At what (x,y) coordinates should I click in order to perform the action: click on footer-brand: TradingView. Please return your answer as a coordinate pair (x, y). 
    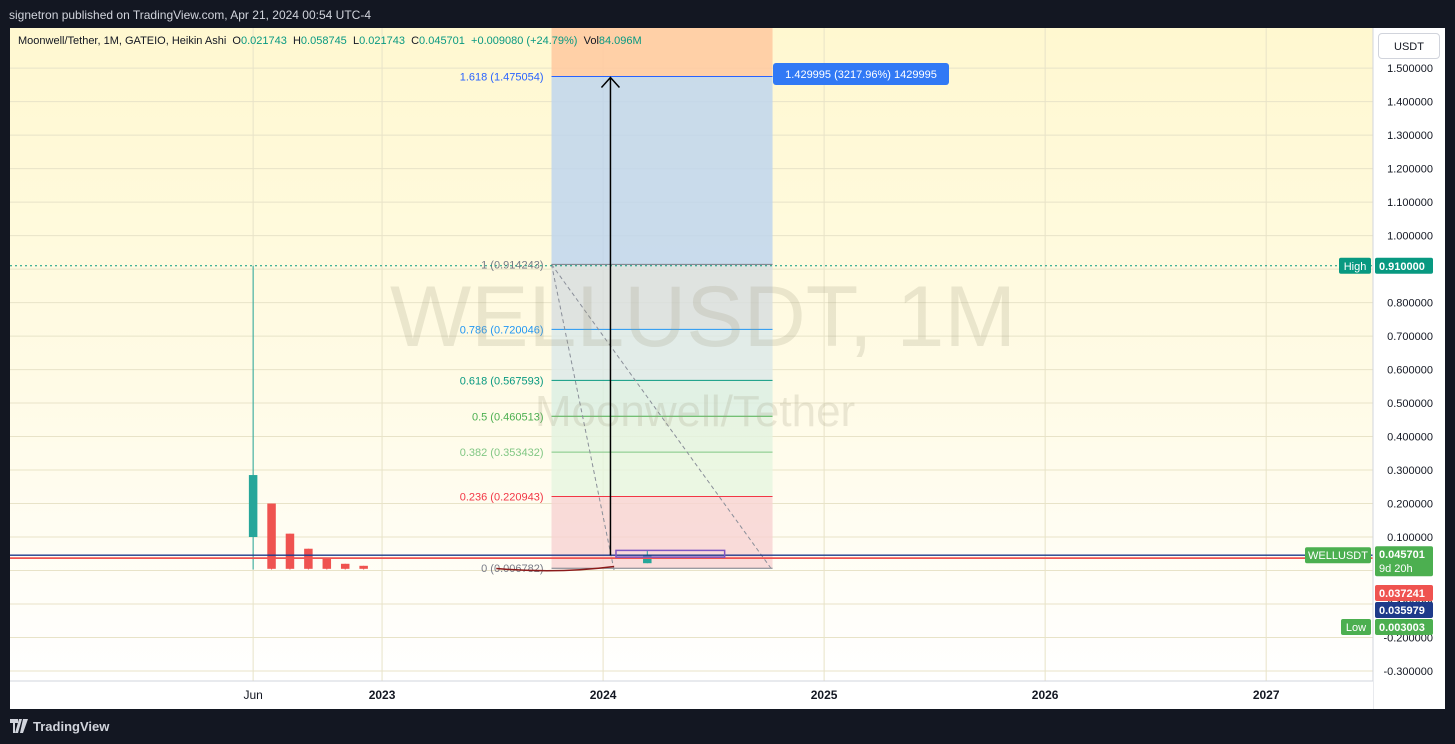
    Looking at the image, I should click on (71, 726).